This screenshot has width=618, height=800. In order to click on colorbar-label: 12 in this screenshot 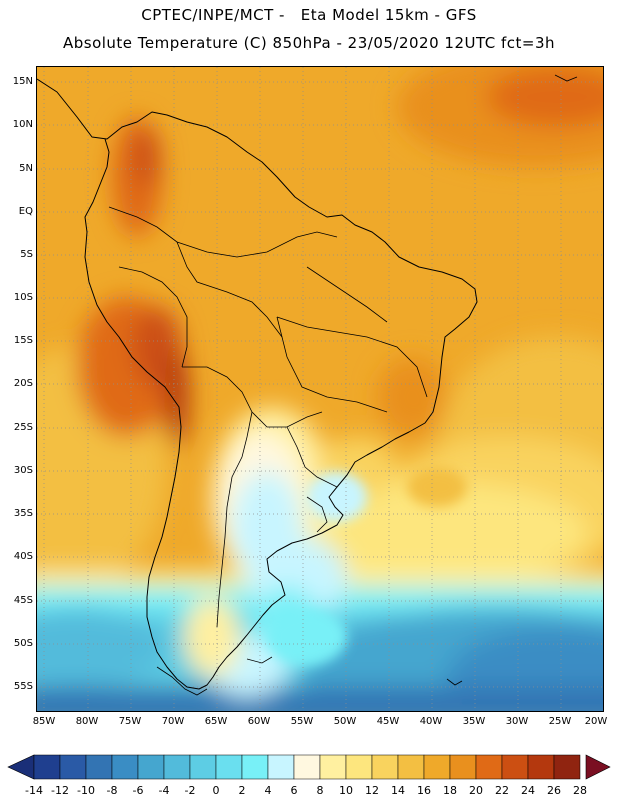, I will do `click(372, 790)`.